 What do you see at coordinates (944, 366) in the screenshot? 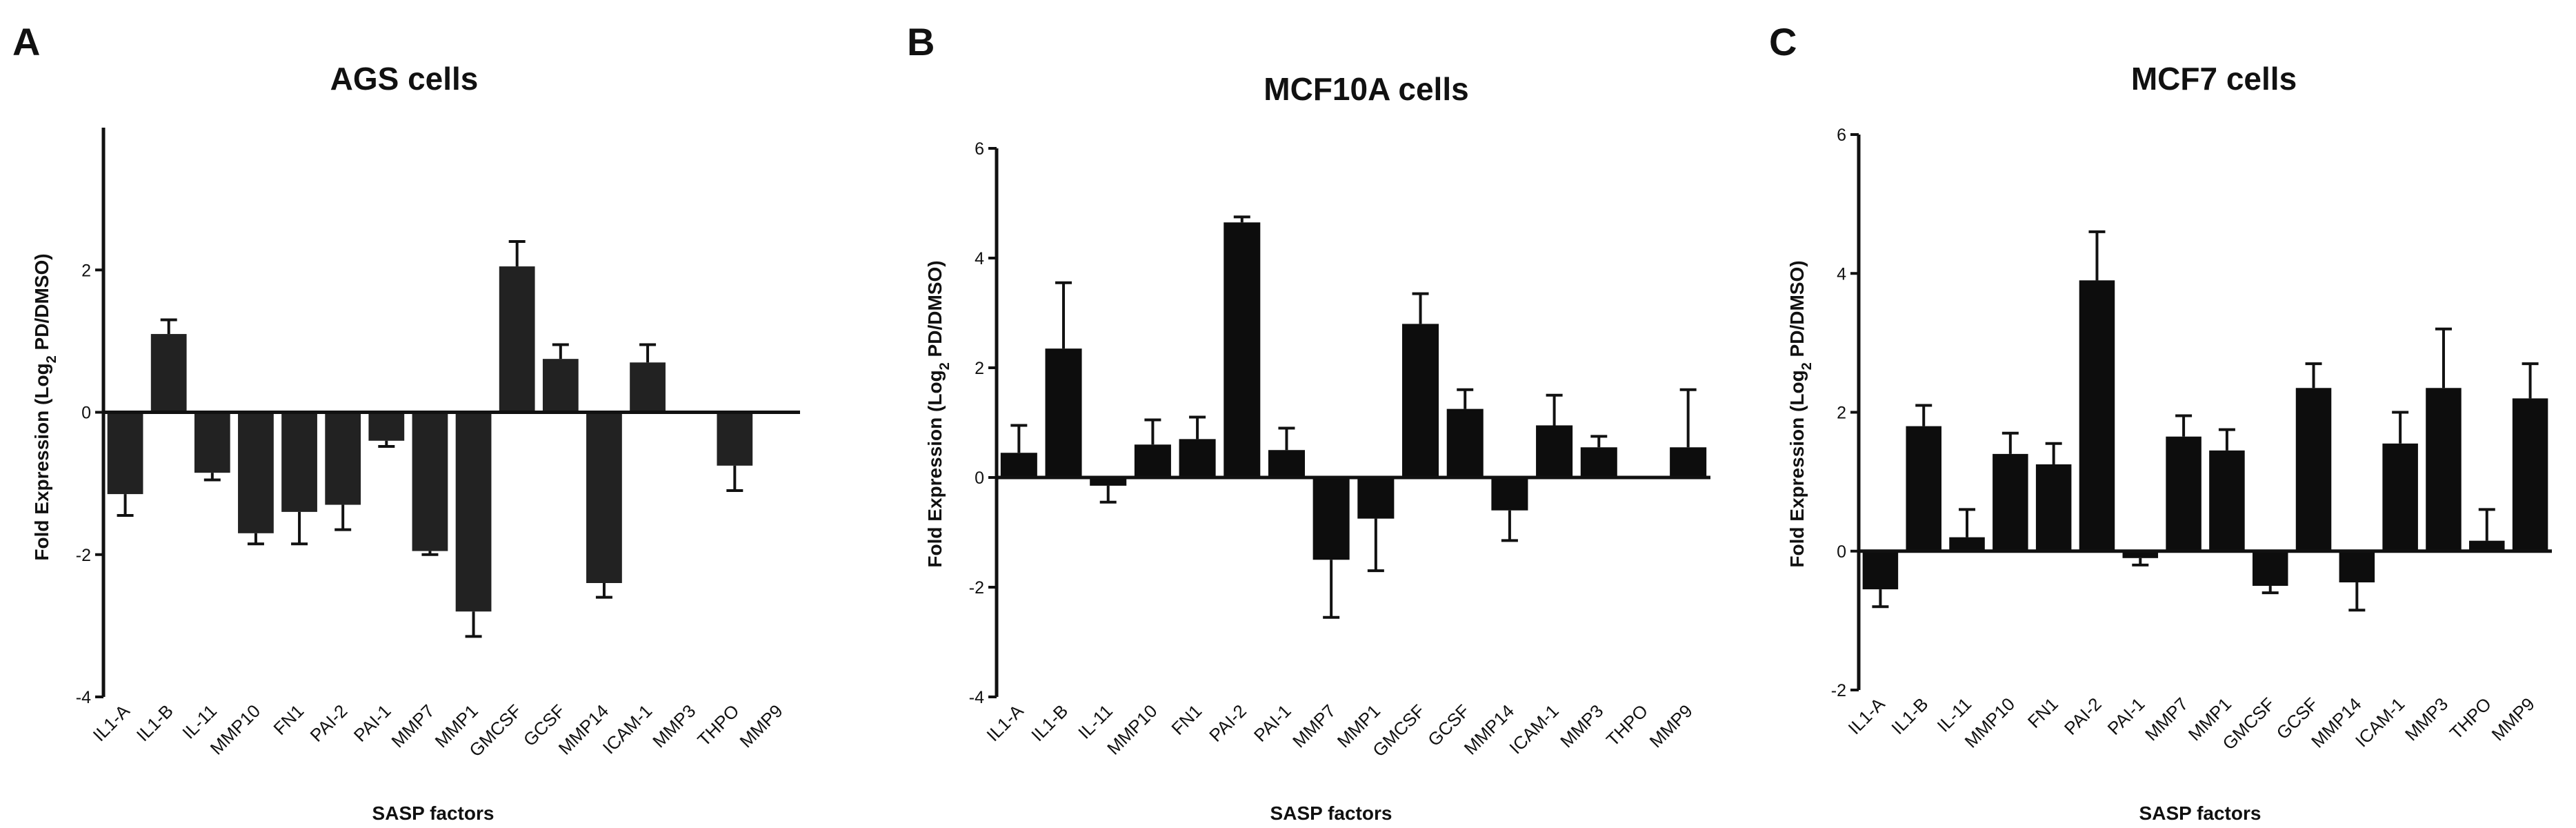
I see `panel-b-ylabel-sub: 2` at bounding box center [944, 366].